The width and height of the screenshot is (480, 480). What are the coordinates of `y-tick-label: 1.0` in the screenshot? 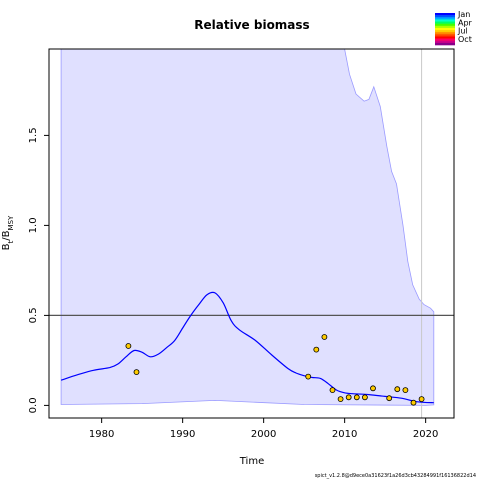 It's located at (33, 225).